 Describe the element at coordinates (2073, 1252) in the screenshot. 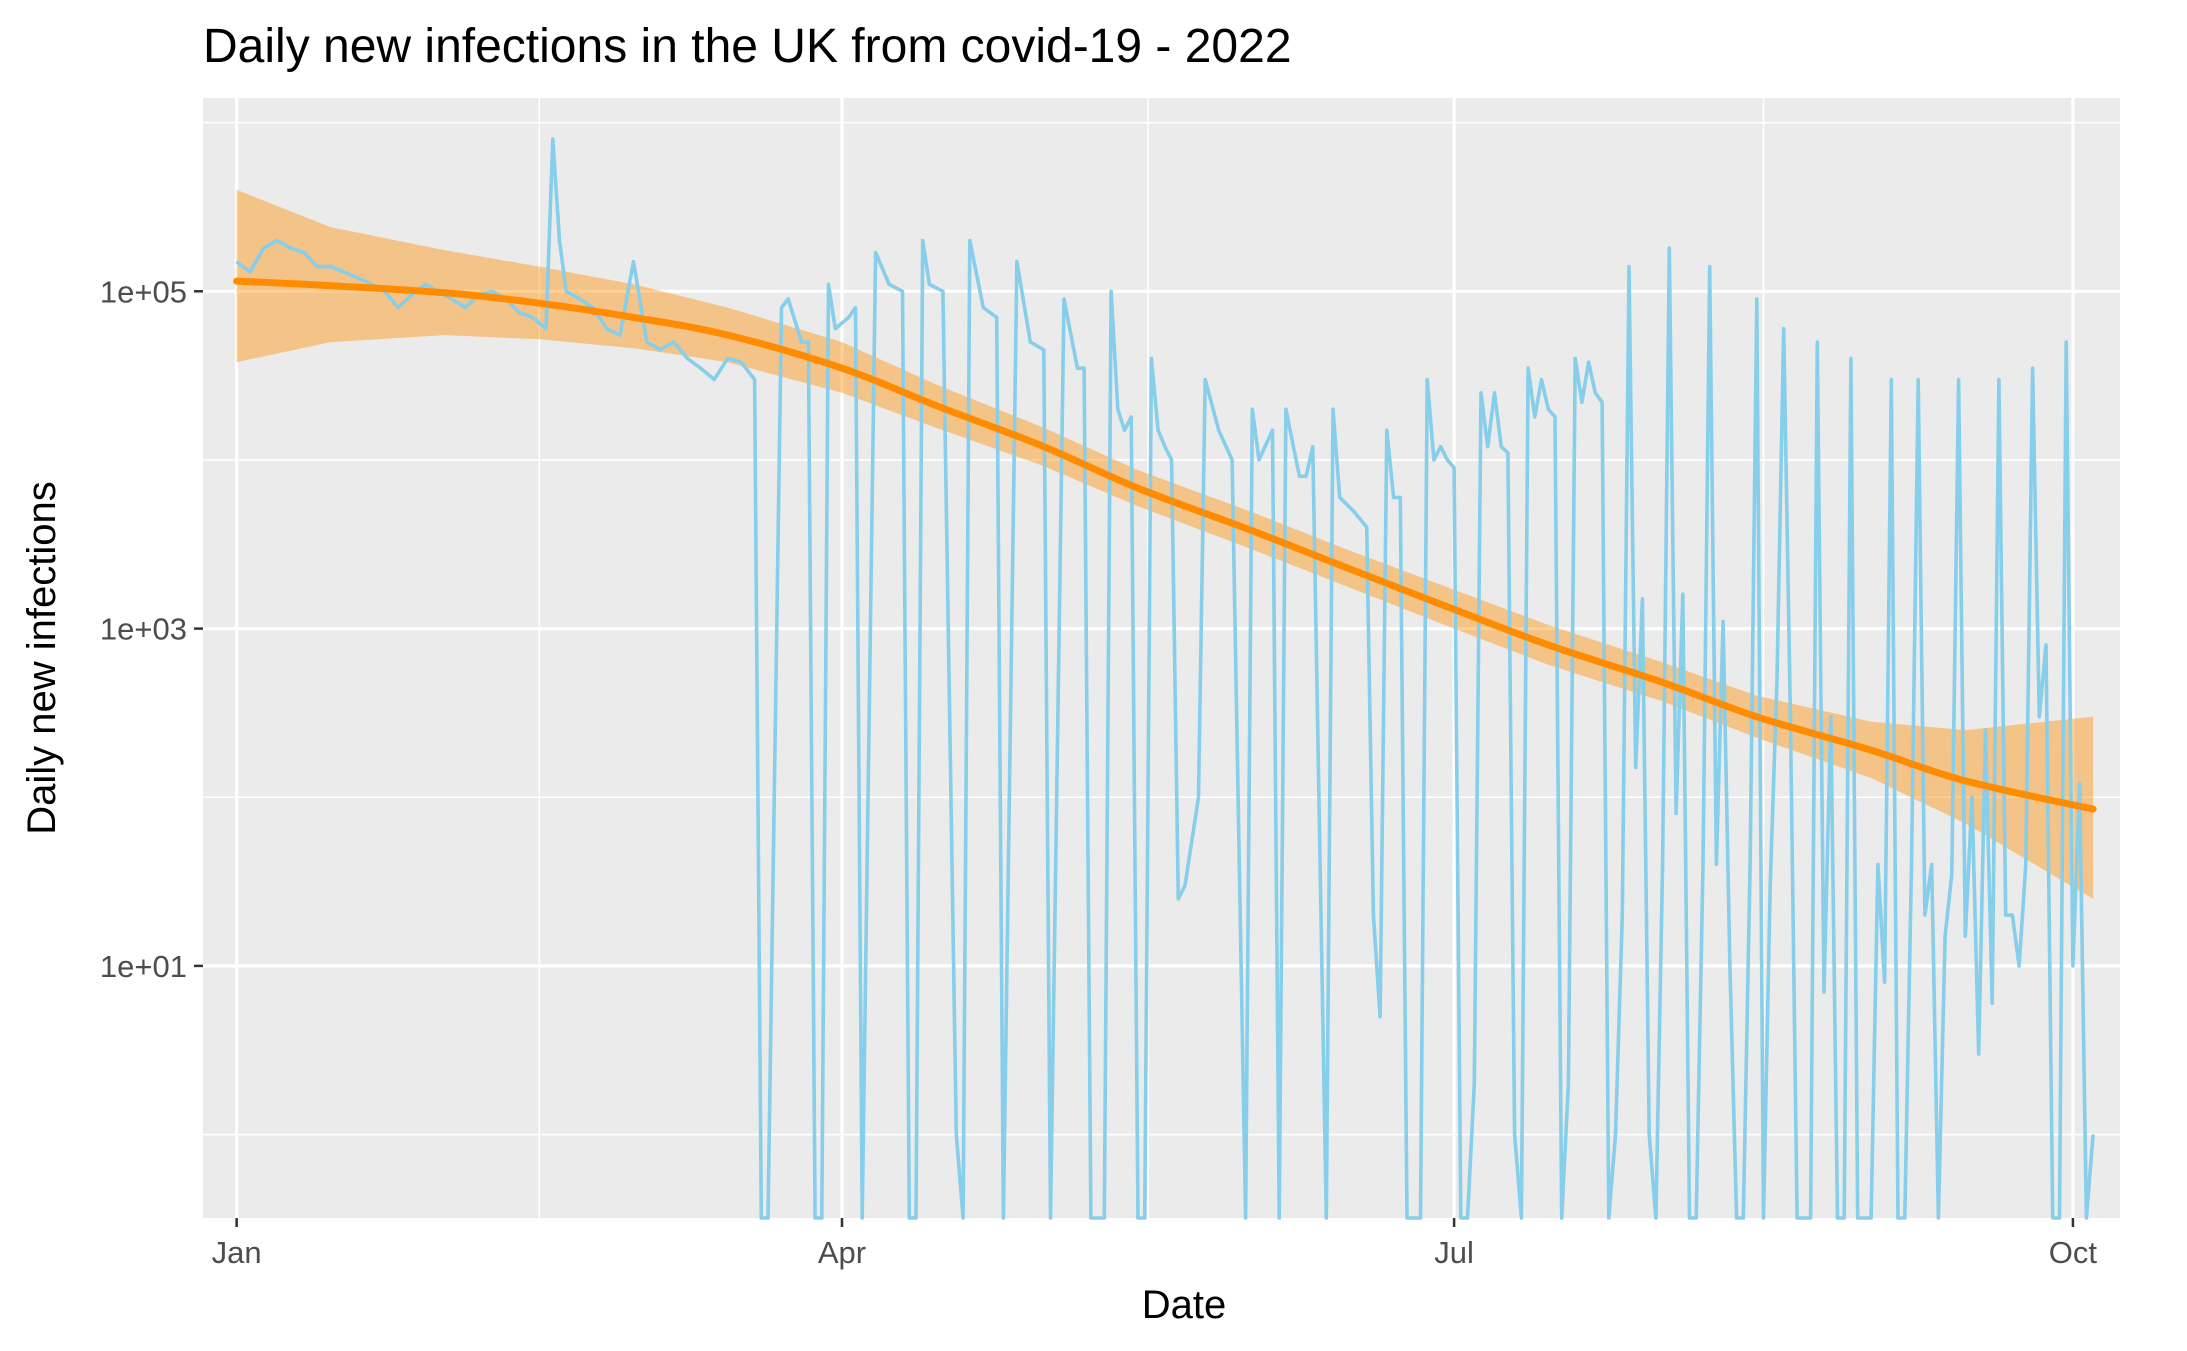

I see `x-tick-label-oct: Oct` at that location.